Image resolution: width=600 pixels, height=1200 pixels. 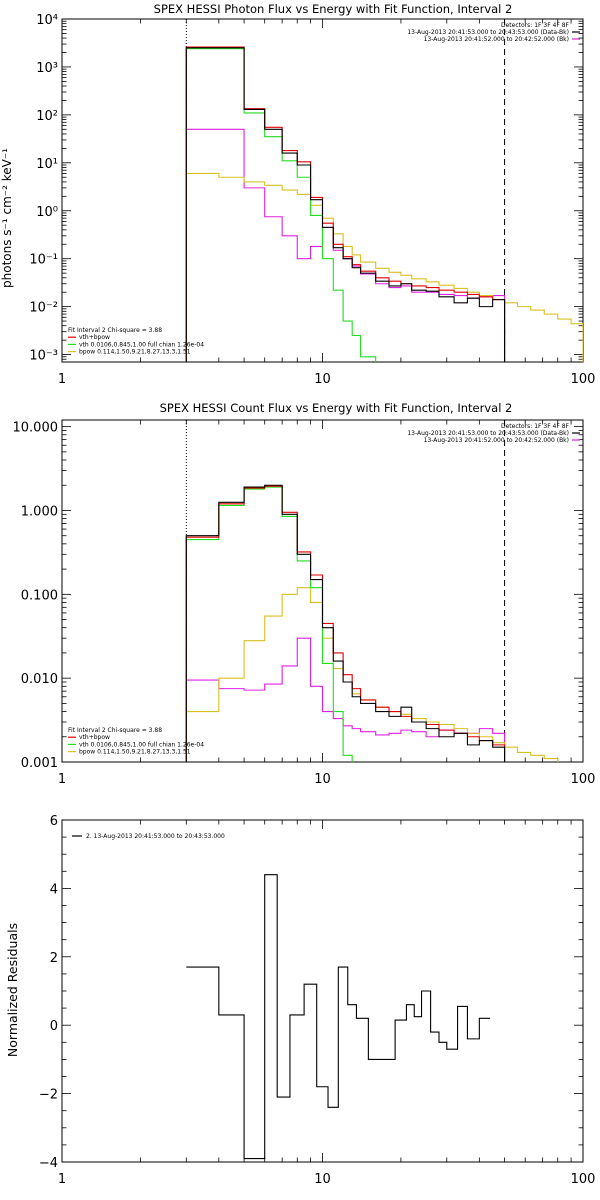 What do you see at coordinates (47, 212) in the screenshot?
I see `y-tick-label: 10⁰` at bounding box center [47, 212].